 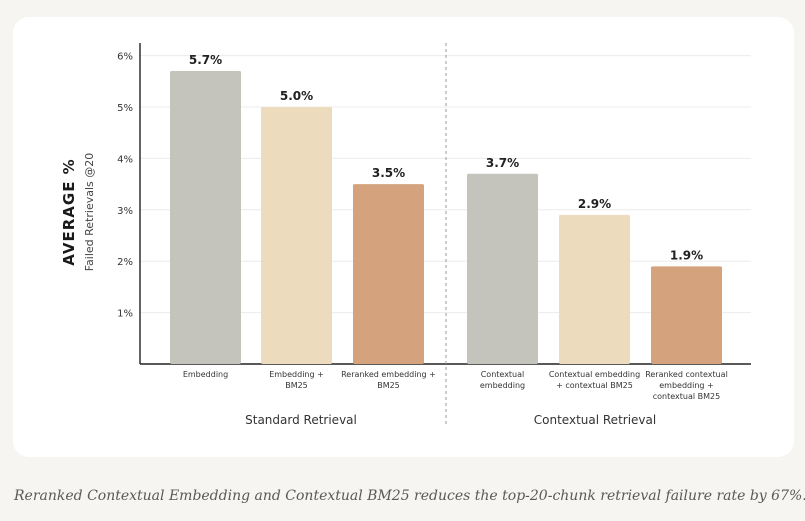 What do you see at coordinates (69, 211) in the screenshot?
I see `y-axis-title: AVERAGE %` at bounding box center [69, 211].